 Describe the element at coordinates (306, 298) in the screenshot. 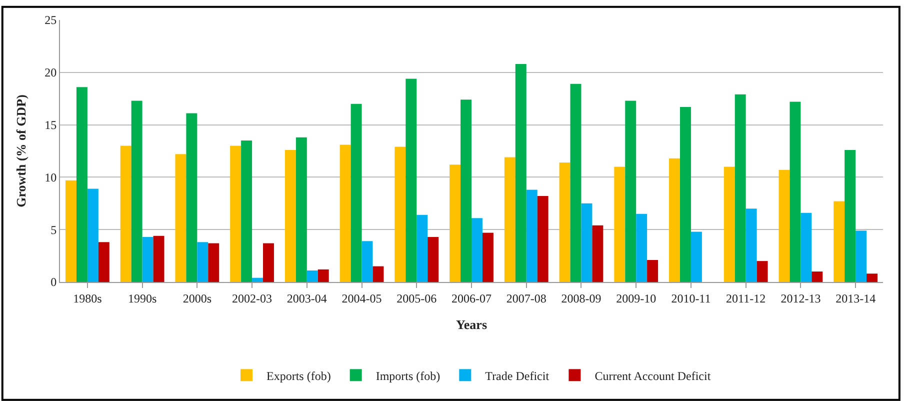

I see `x-tick-label: 2003-04` at that location.